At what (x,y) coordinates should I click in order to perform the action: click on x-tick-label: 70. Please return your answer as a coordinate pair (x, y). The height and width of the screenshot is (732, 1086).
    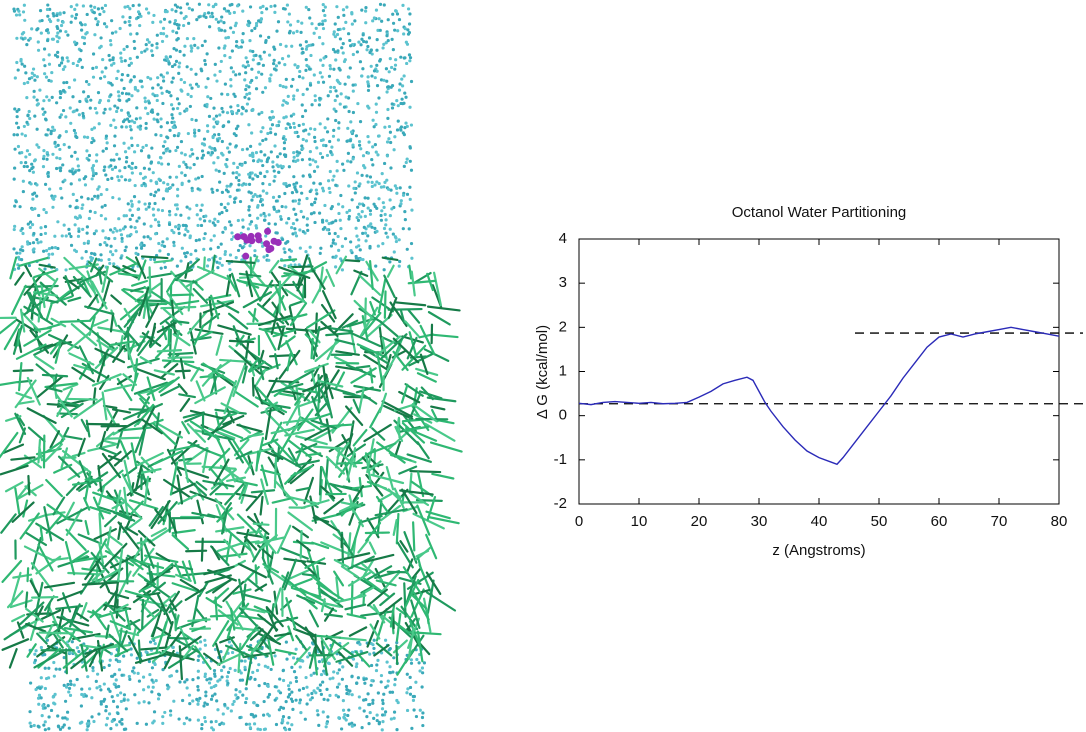
    Looking at the image, I should click on (999, 521).